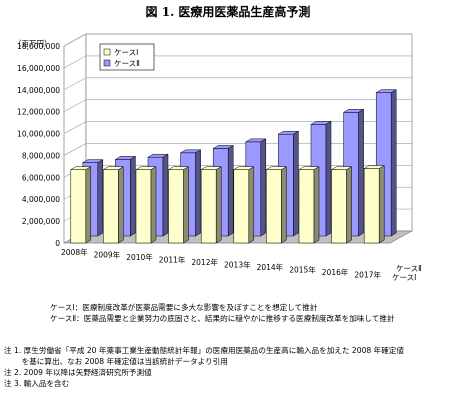  What do you see at coordinates (78, 372) in the screenshot?
I see `footnote-2: 注 2. 2009 年以降は矢野経済研究所予測値` at bounding box center [78, 372].